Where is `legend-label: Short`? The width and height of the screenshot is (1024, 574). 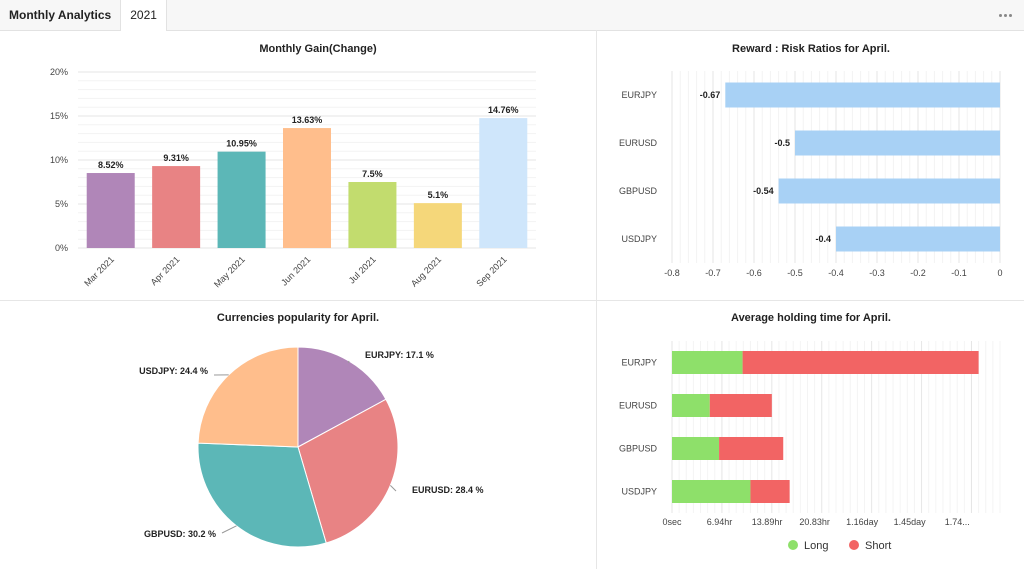
legend-label: Short is located at coordinates (878, 546).